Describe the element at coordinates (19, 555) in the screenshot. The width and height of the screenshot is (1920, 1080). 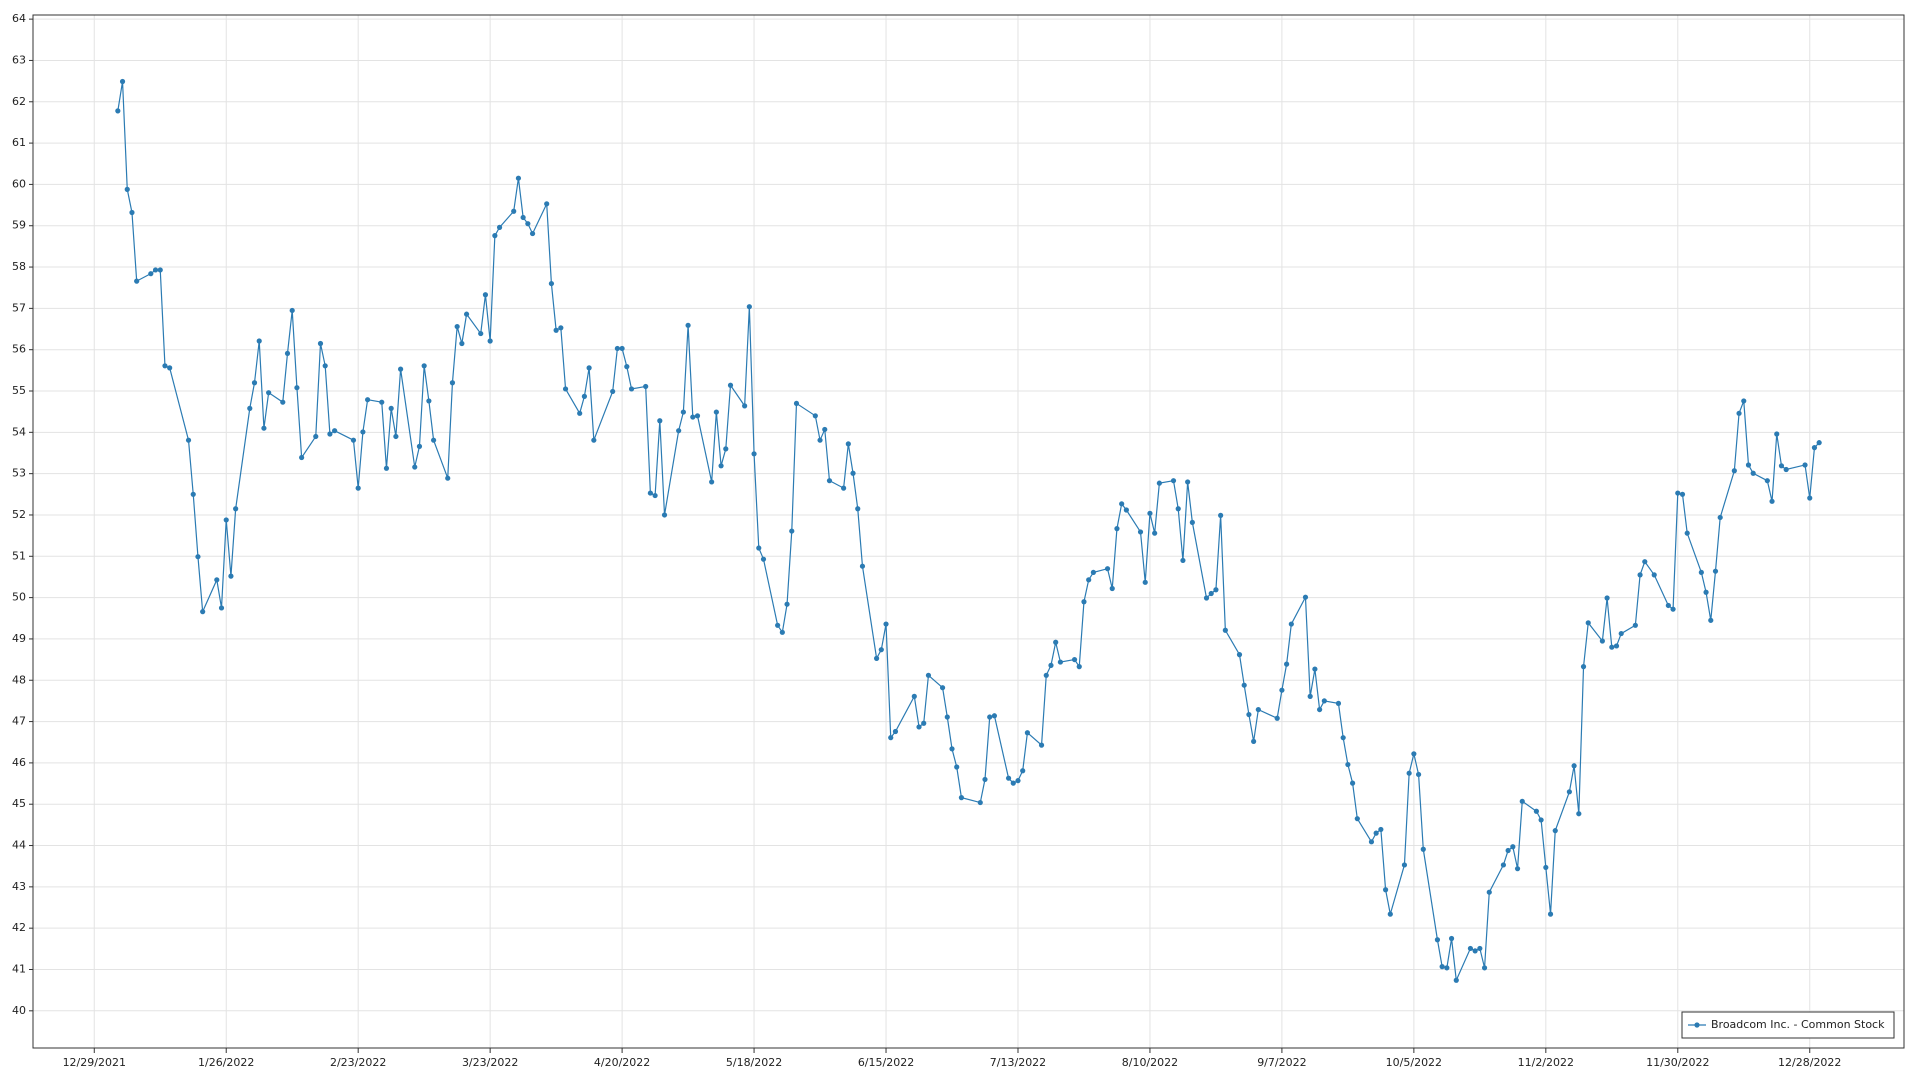
I see `y-tick-label: 51` at that location.